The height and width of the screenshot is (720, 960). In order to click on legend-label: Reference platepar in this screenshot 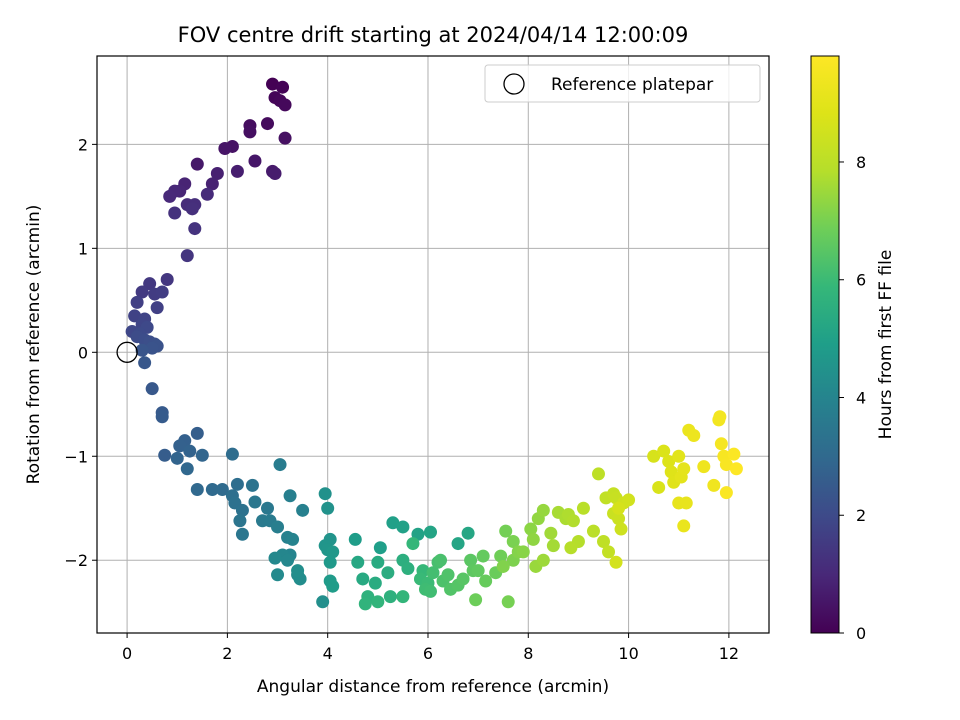, I will do `click(632, 85)`.